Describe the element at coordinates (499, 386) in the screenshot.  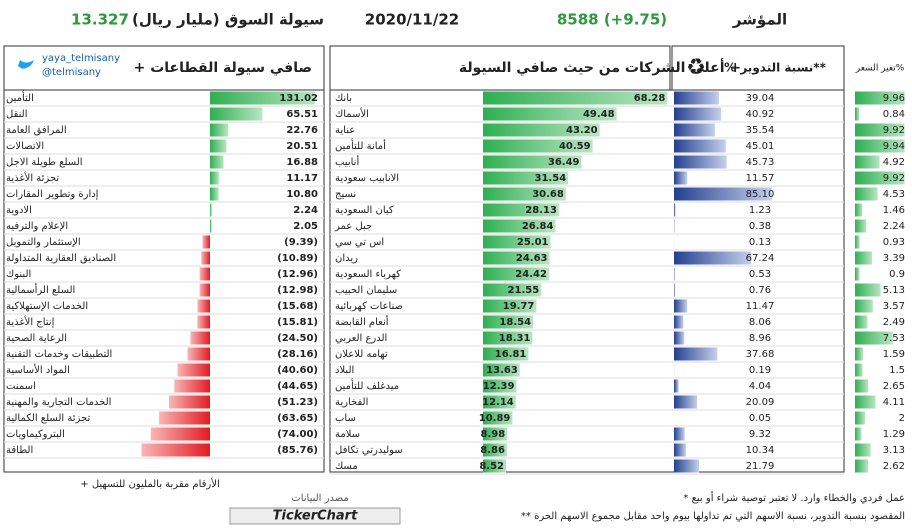
I see `company-value: 12.39` at that location.